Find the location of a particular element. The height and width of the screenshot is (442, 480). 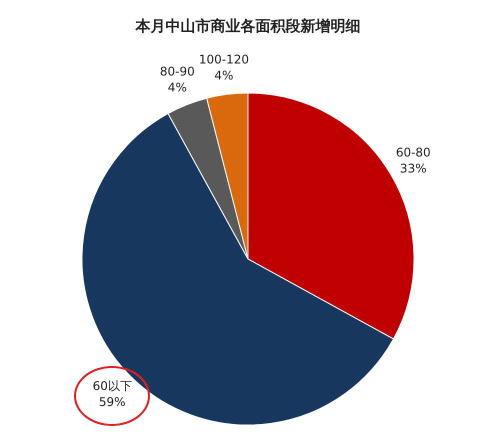

chart-title: 本月中山市商业各面积段新增明细 is located at coordinates (247, 25).